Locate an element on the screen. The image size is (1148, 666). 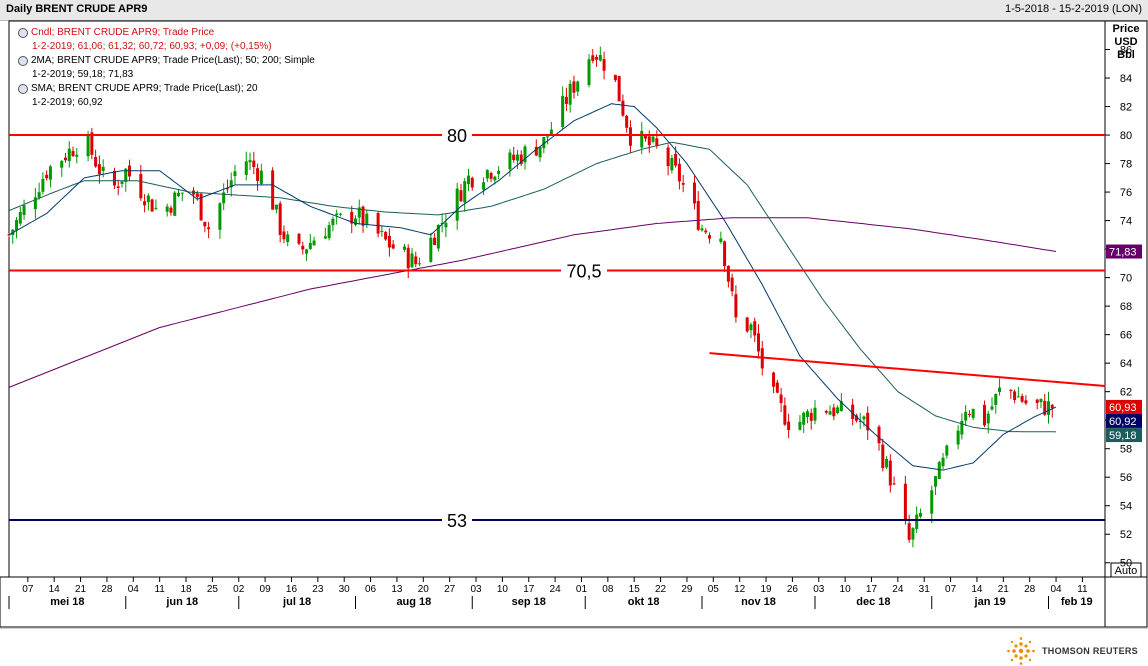
legend-values: 1-2-2019; 60,92 is located at coordinates (173, 103).